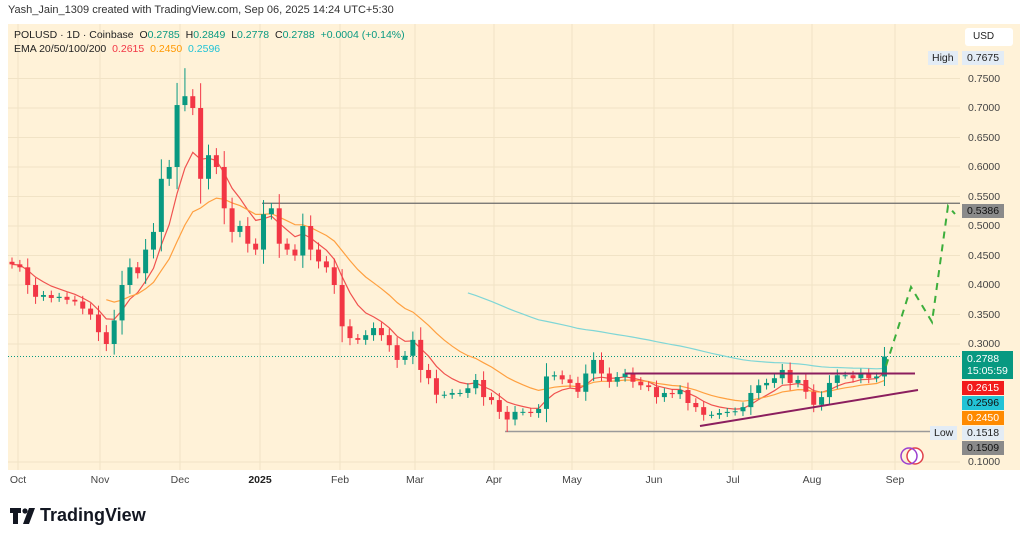  Describe the element at coordinates (812, 480) in the screenshot. I see `time-tick: Aug` at that location.